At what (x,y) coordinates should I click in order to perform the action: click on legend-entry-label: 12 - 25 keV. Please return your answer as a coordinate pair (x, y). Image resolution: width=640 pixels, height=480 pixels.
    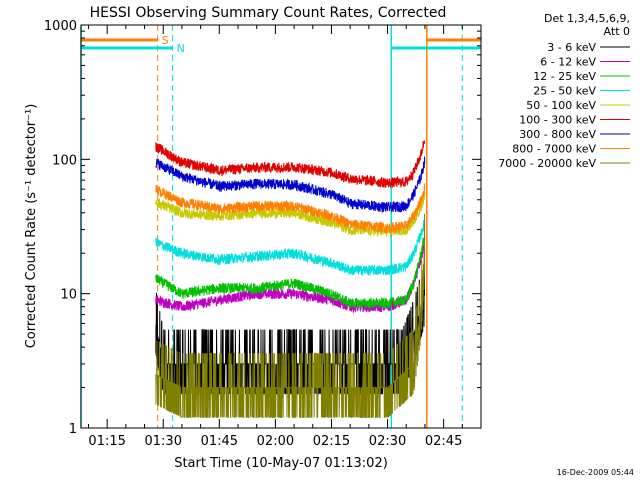
    Looking at the image, I should click on (564, 76).